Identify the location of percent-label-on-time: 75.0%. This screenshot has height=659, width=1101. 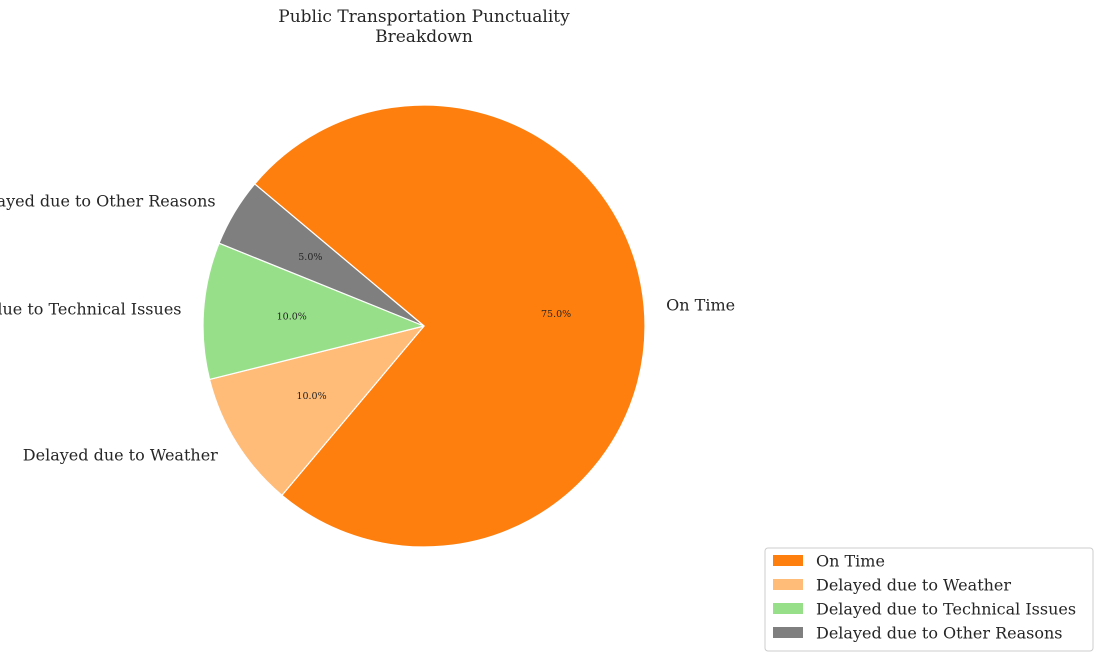
(556, 314).